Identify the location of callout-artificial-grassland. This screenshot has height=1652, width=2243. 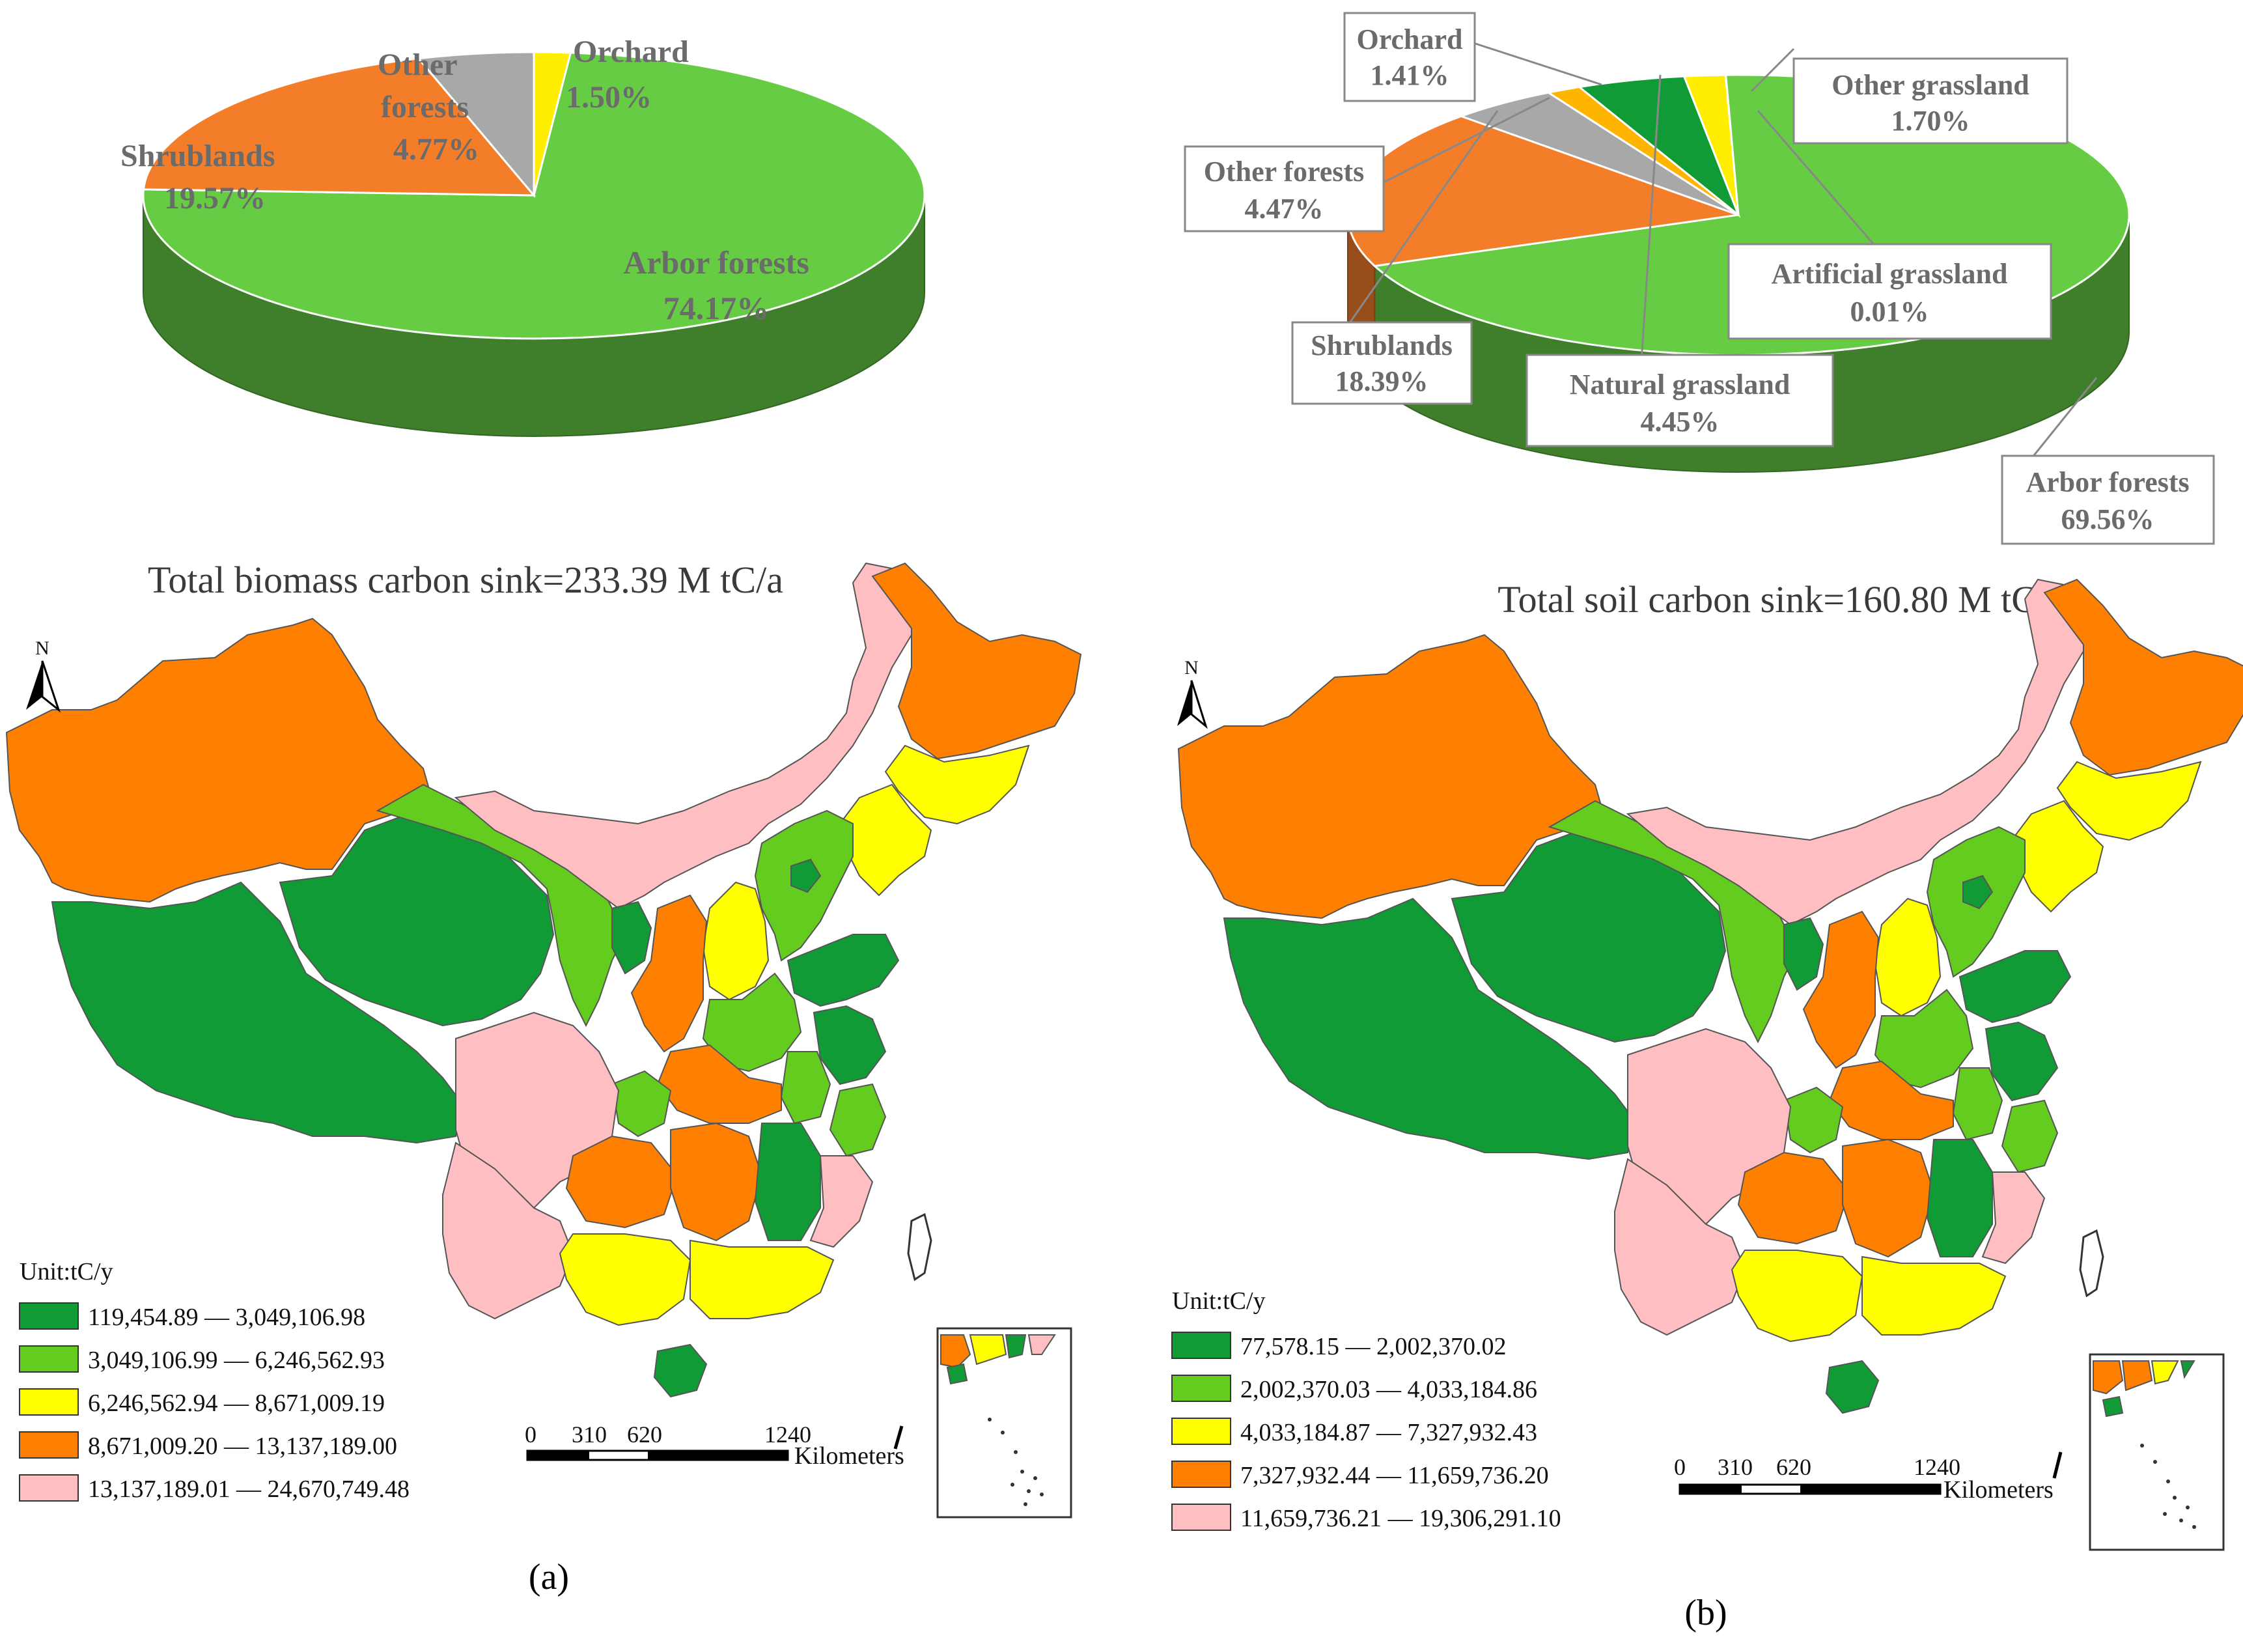
(1889, 292).